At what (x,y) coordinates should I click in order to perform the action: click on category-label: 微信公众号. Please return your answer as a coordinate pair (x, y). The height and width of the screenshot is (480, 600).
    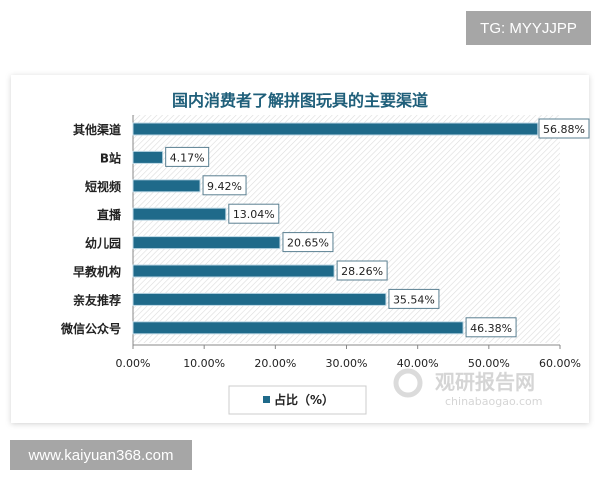
    Looking at the image, I should click on (90, 328).